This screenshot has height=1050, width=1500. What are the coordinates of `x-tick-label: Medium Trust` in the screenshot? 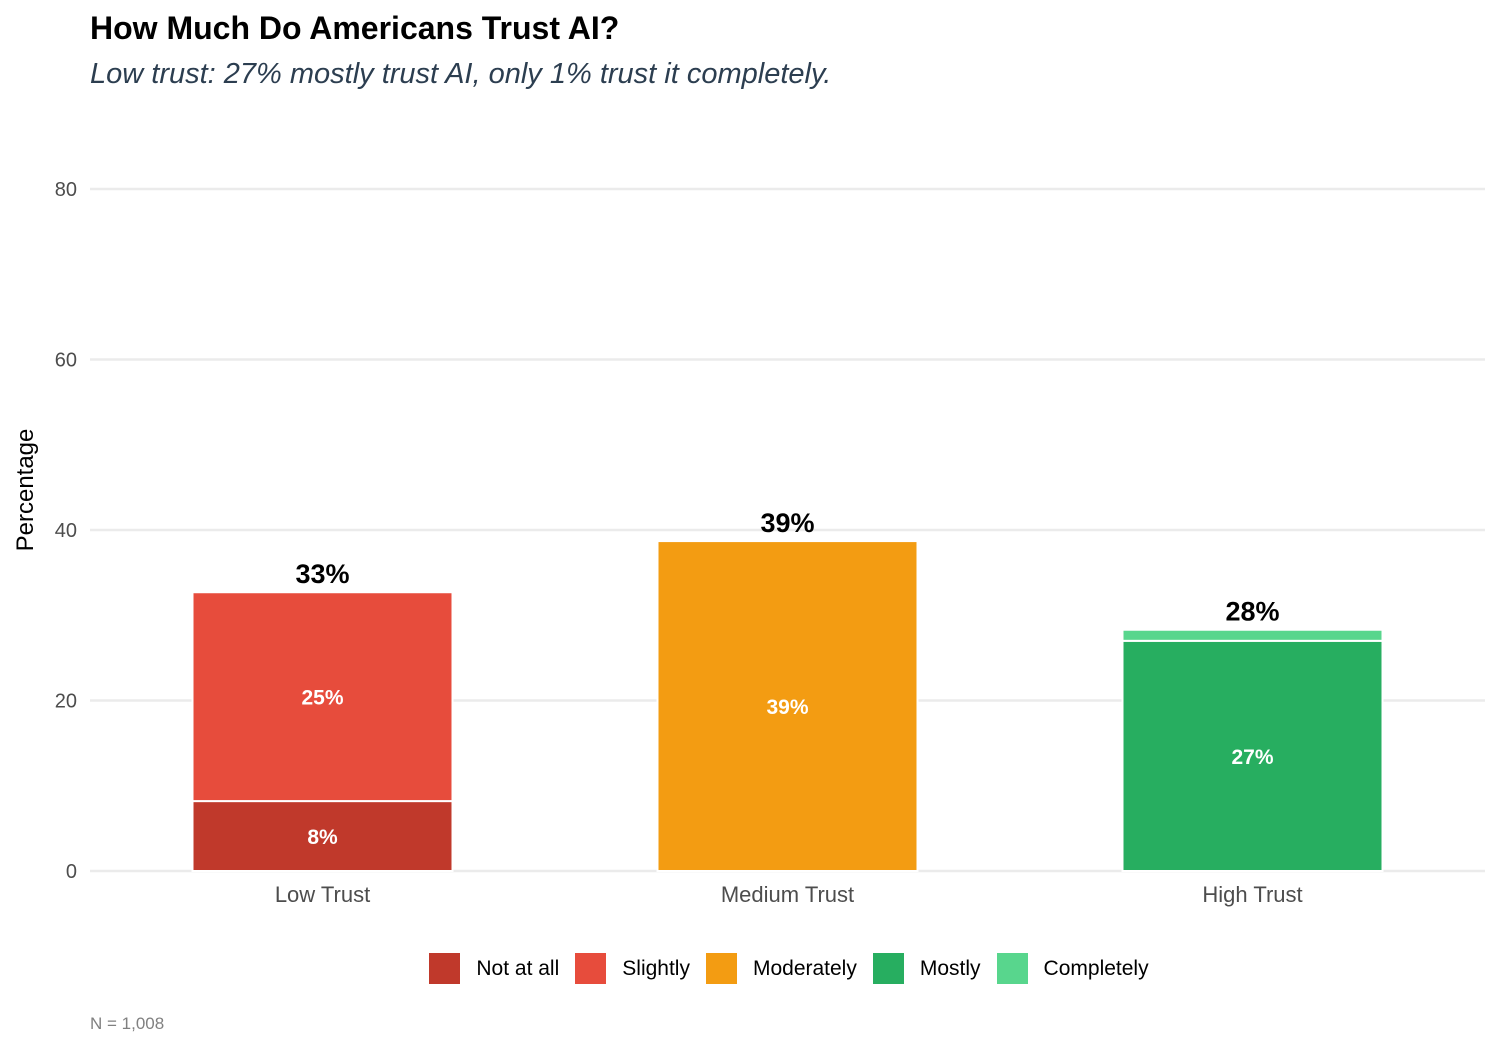 It's located at (787, 894).